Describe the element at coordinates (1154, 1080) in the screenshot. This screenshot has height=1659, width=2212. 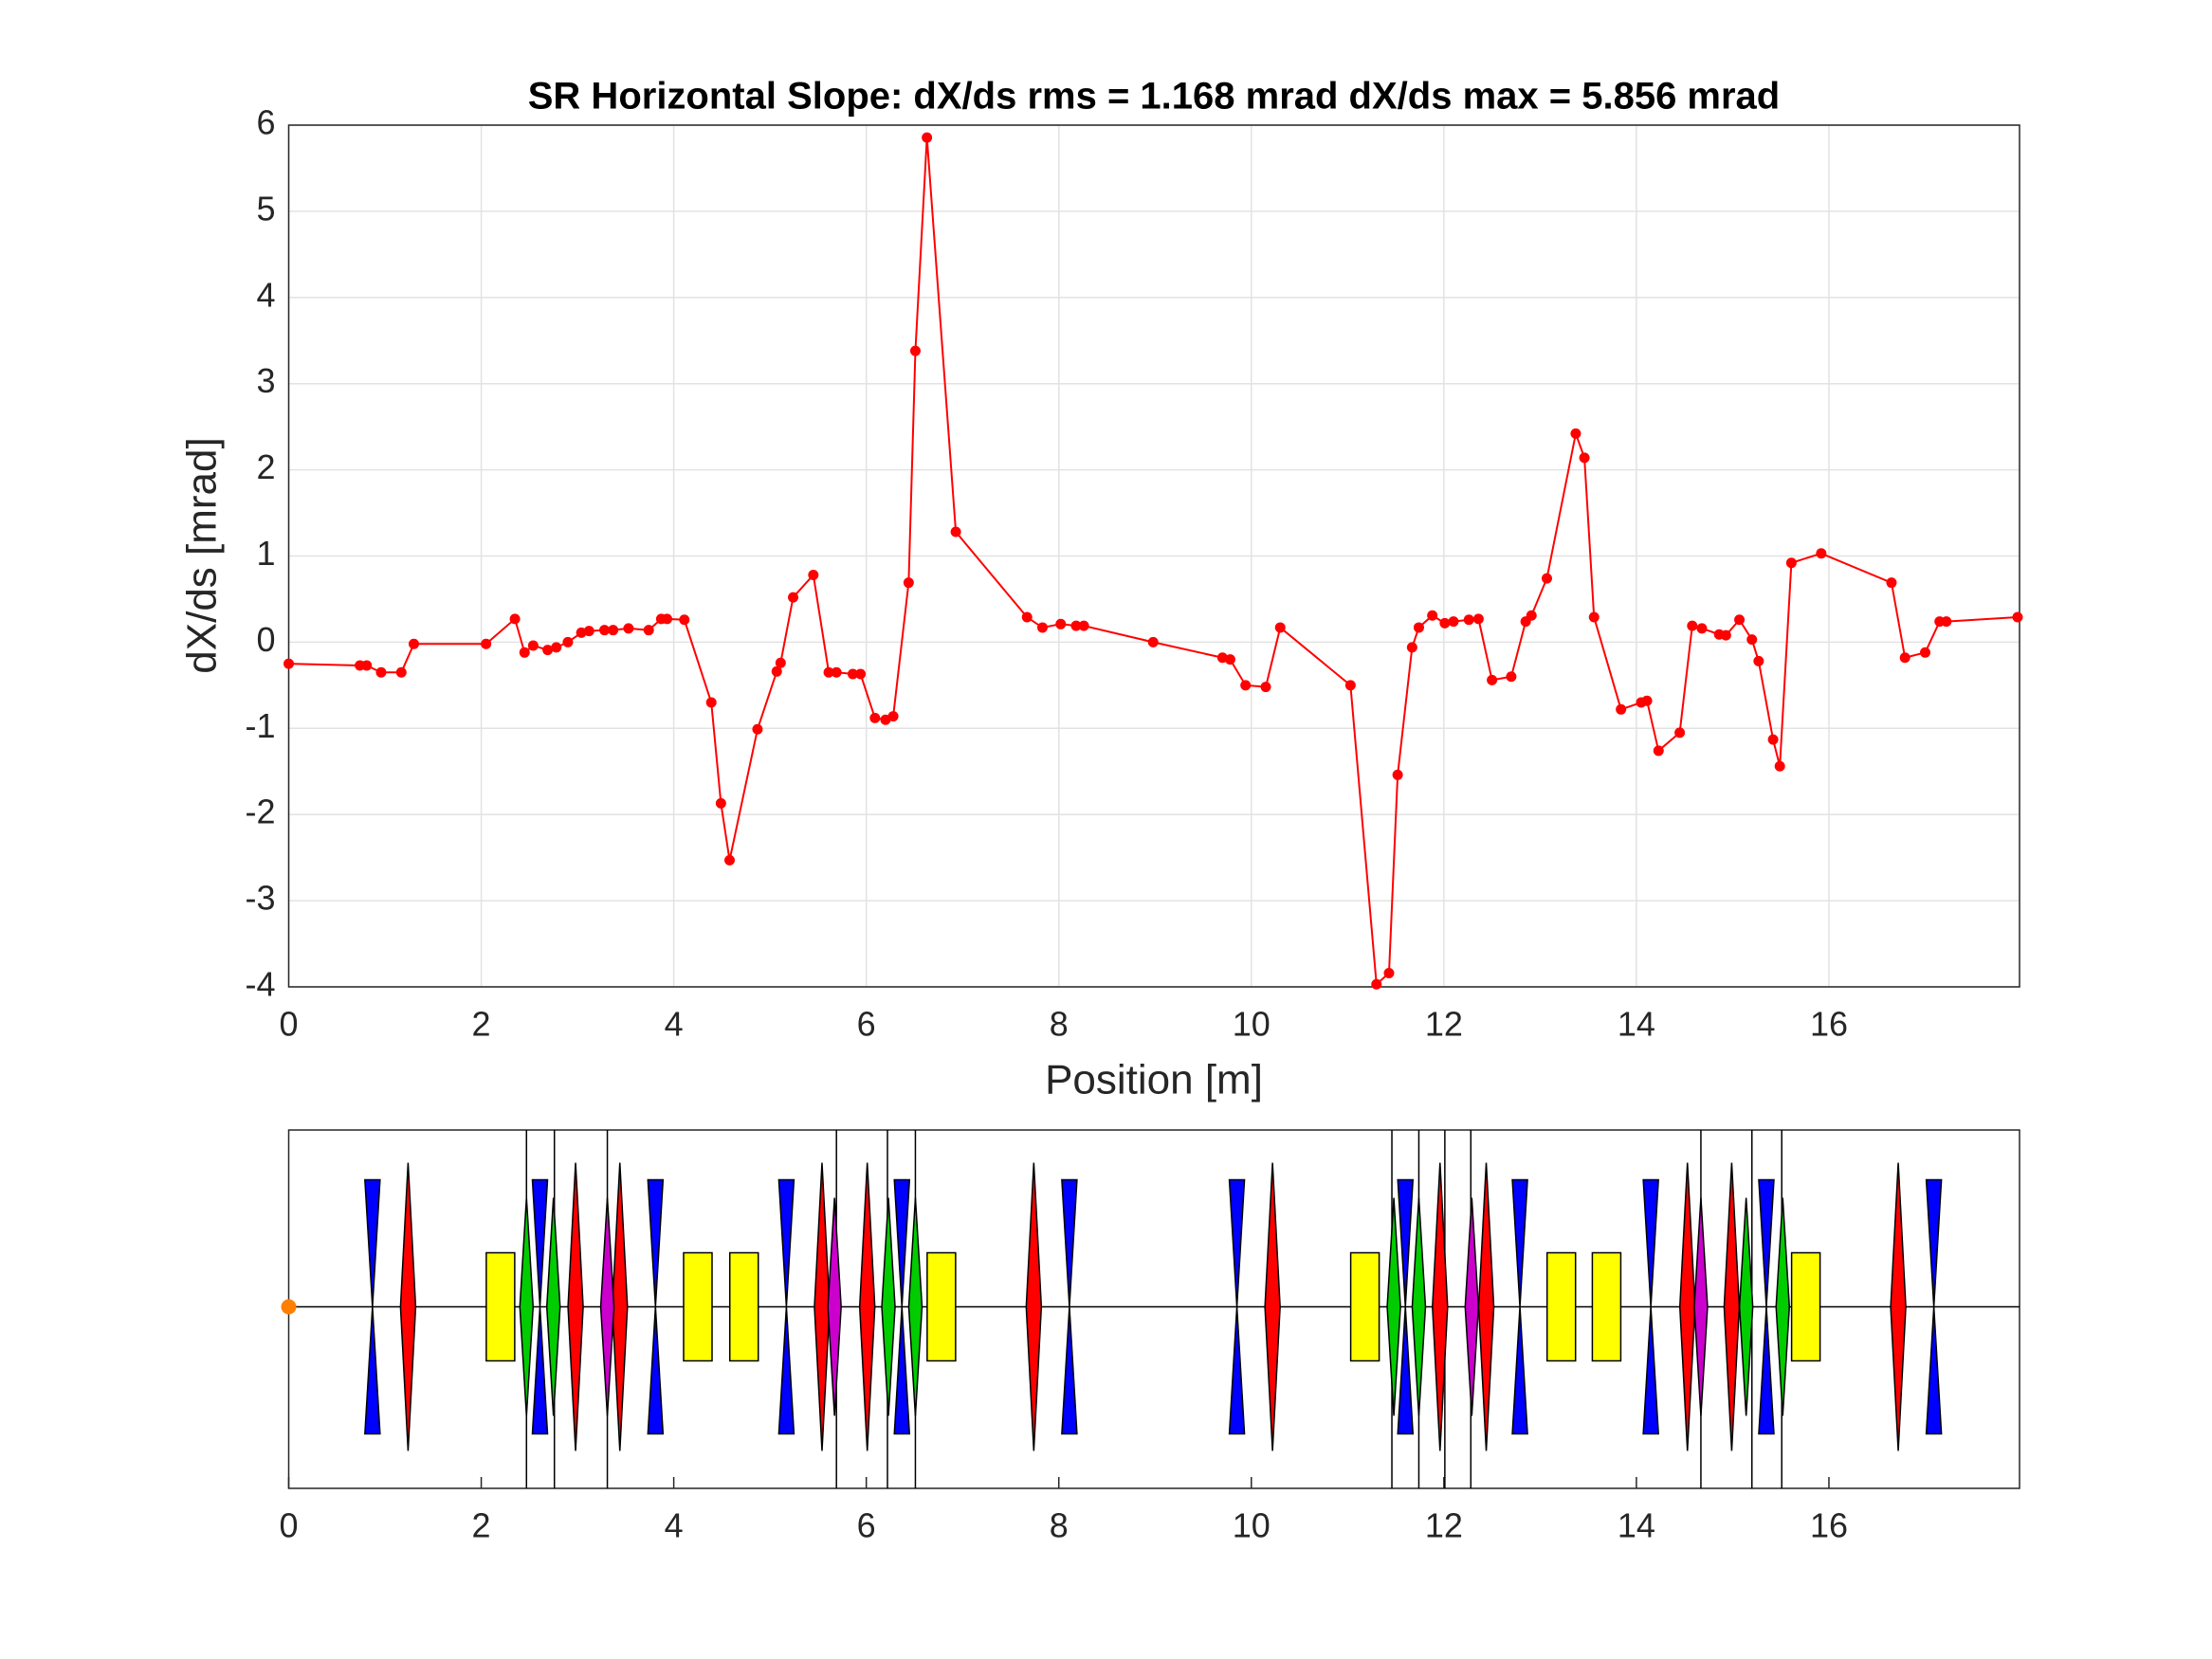
I see `x-axis-label: Position [m]` at that location.